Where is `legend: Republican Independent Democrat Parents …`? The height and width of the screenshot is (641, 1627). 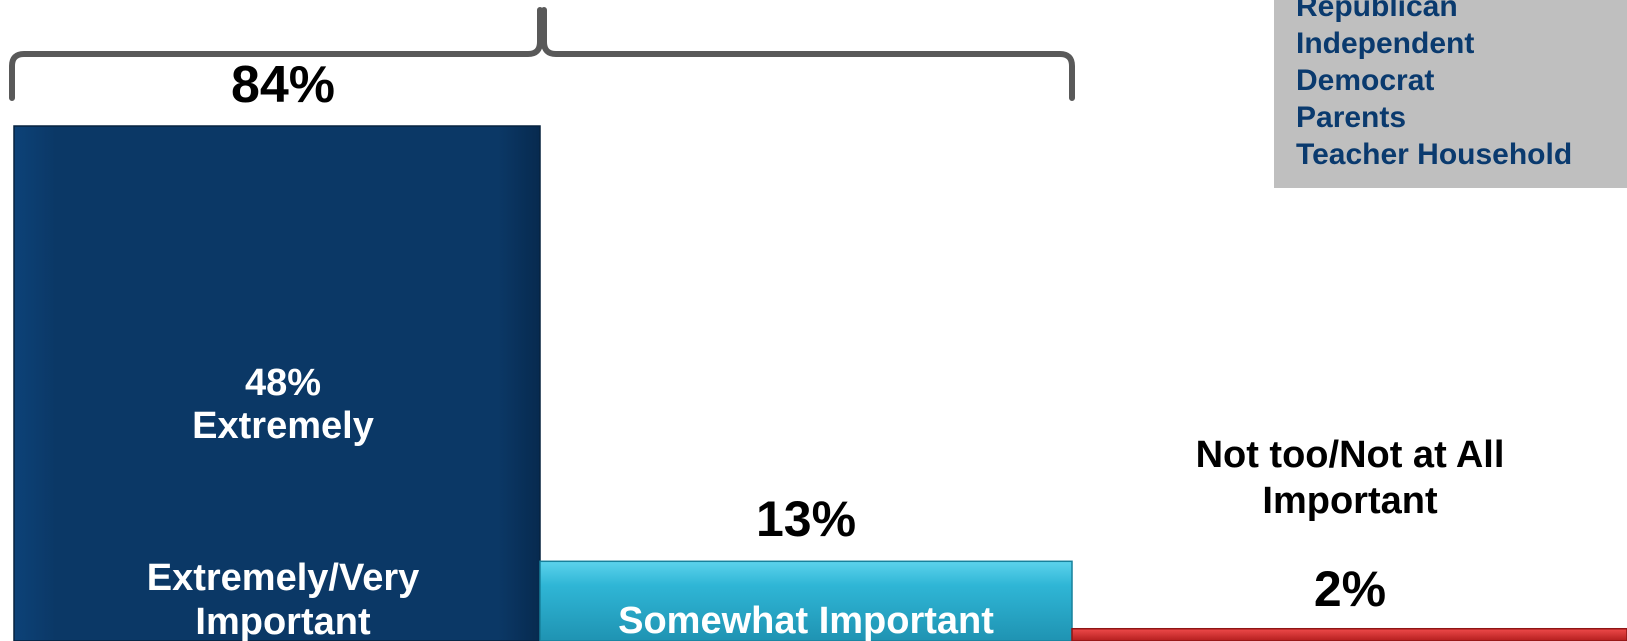
legend: Republican Independent Democrat Parents … is located at coordinates (1450, 94).